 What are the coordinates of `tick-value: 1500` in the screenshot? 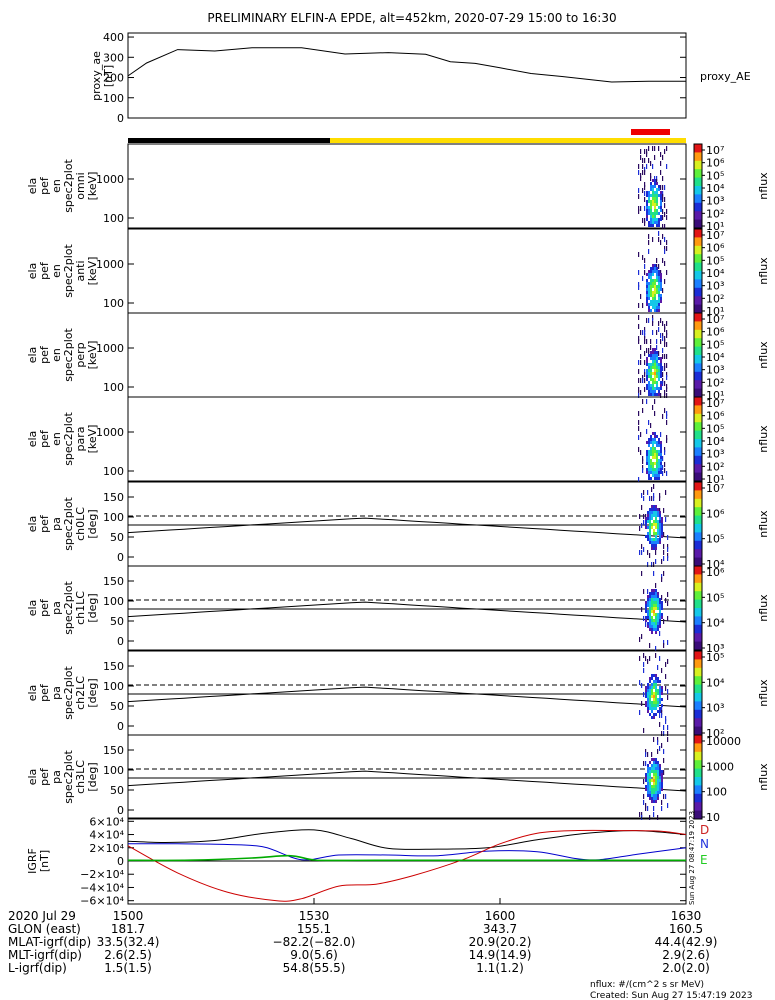 It's located at (128, 916).